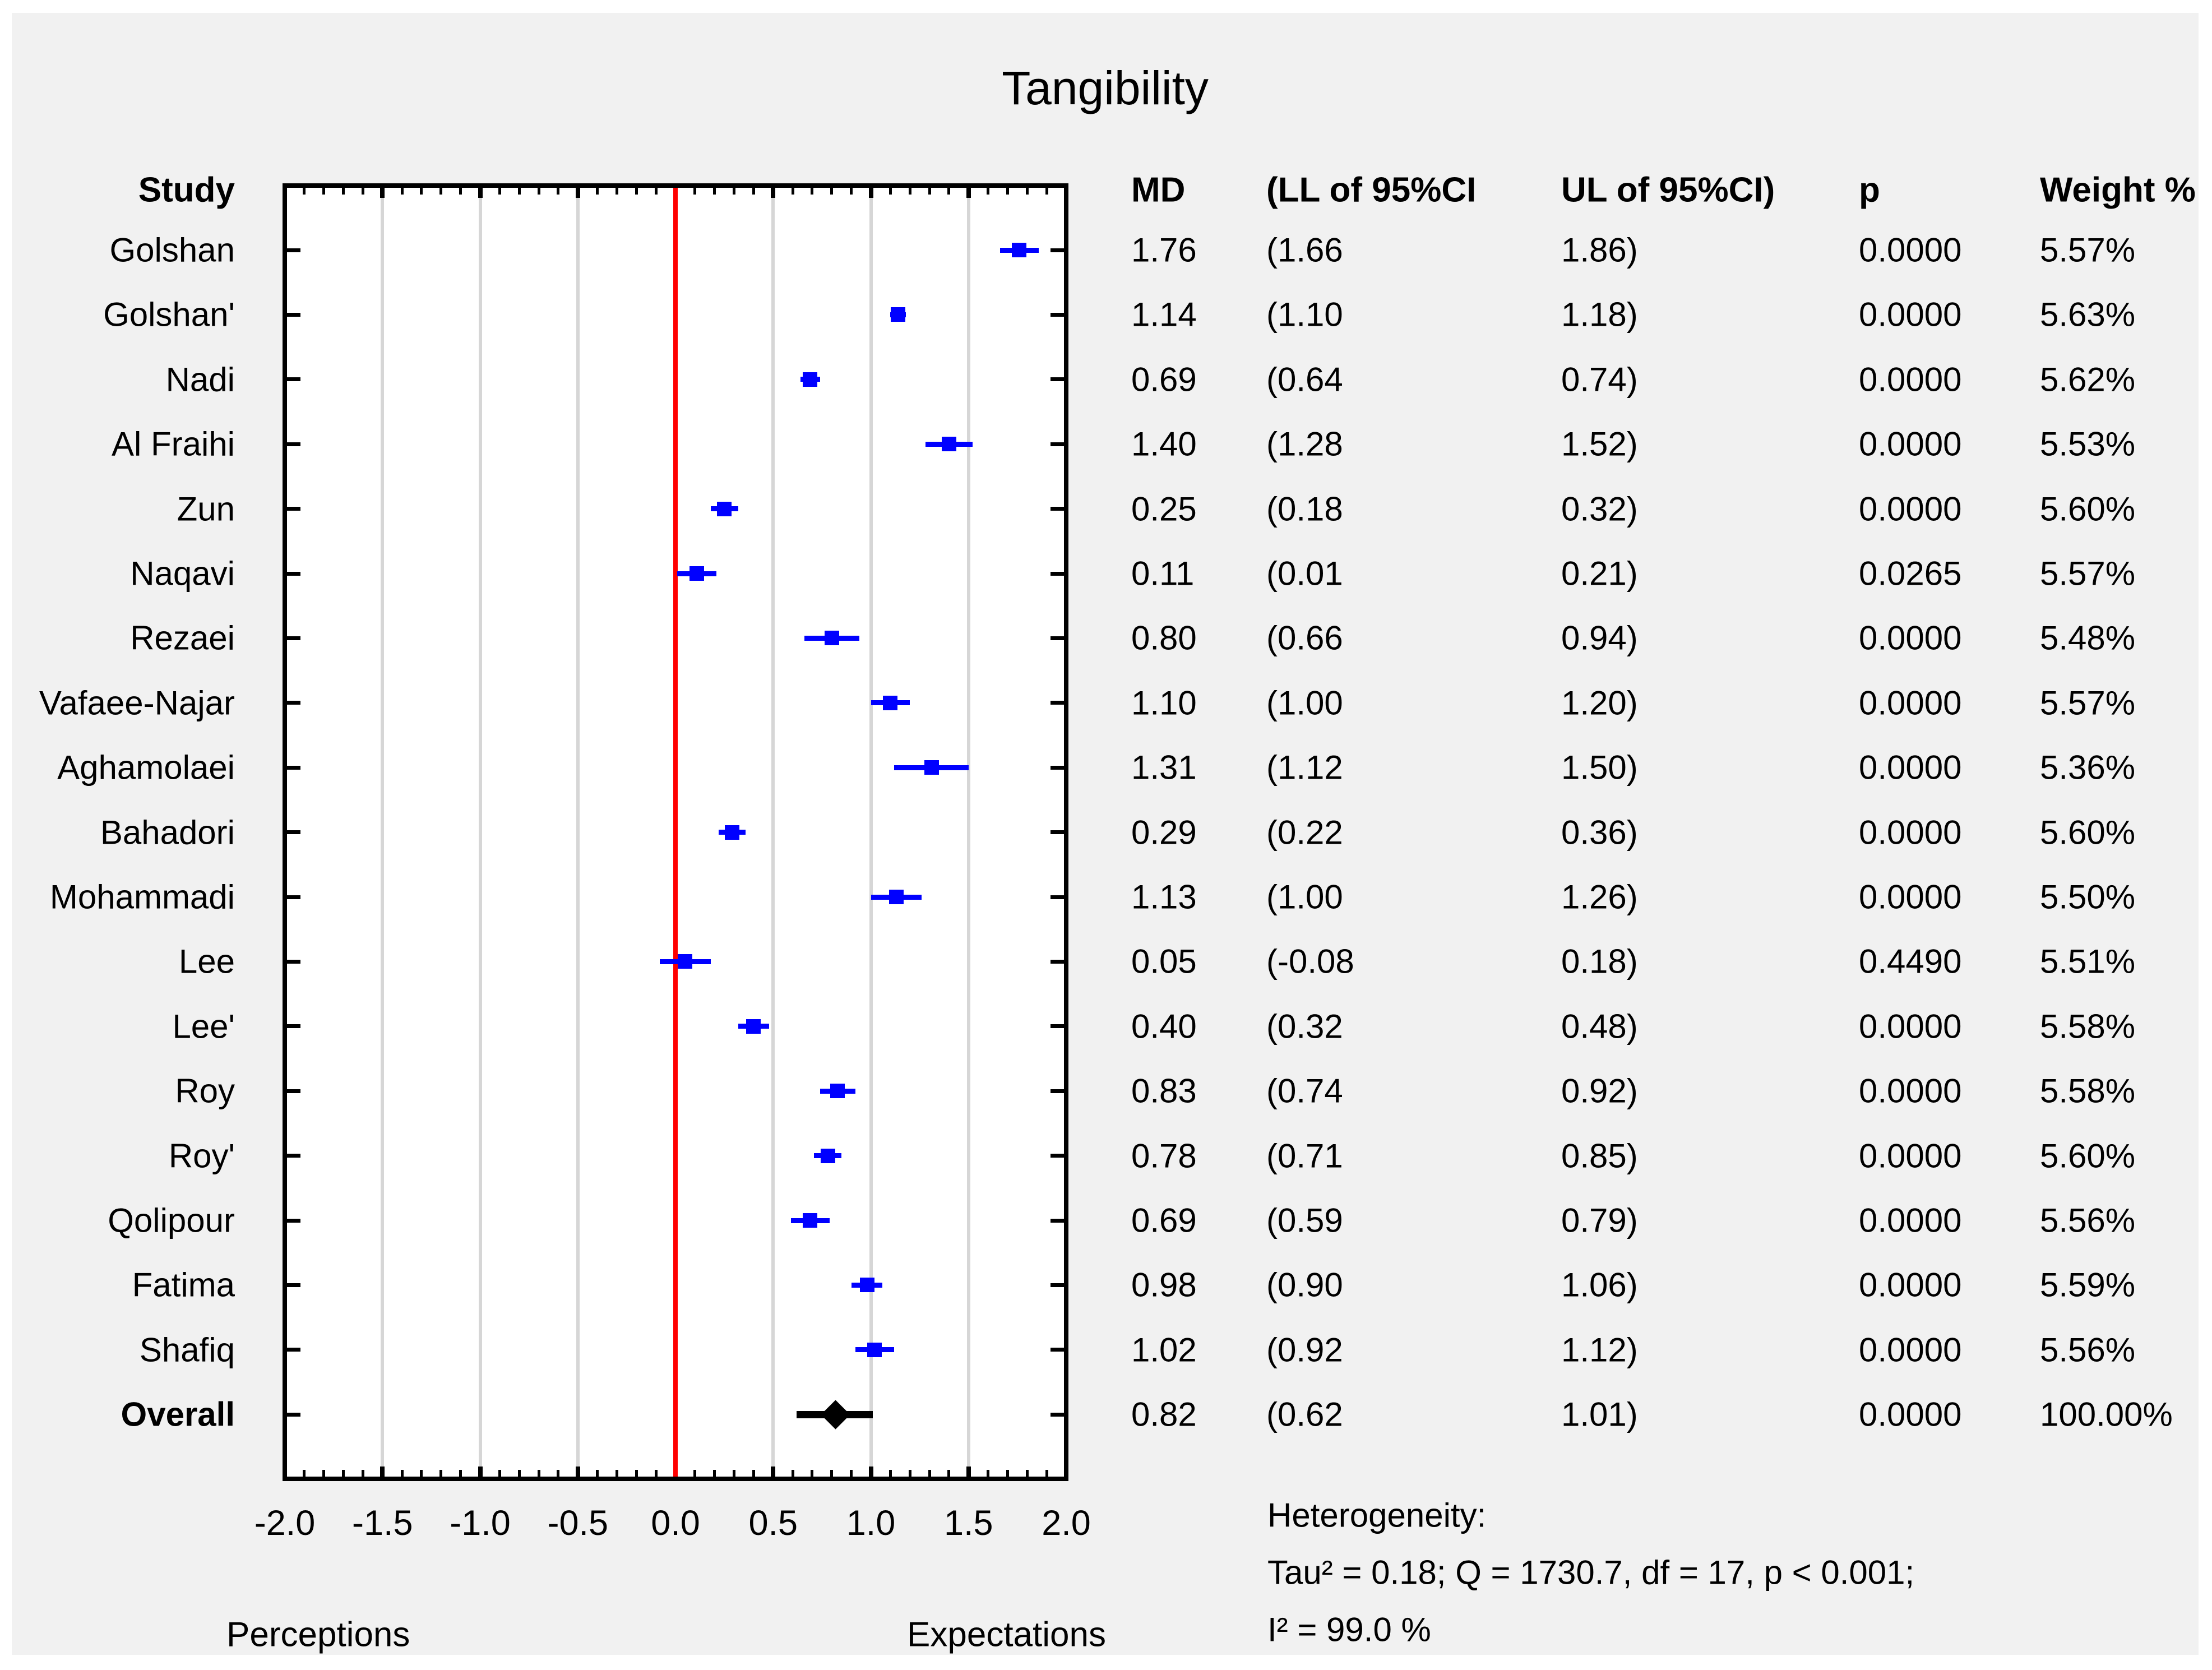 Image resolution: width=2212 pixels, height=1670 pixels. I want to click on study-label: Vafaee-Najar, so click(137, 703).